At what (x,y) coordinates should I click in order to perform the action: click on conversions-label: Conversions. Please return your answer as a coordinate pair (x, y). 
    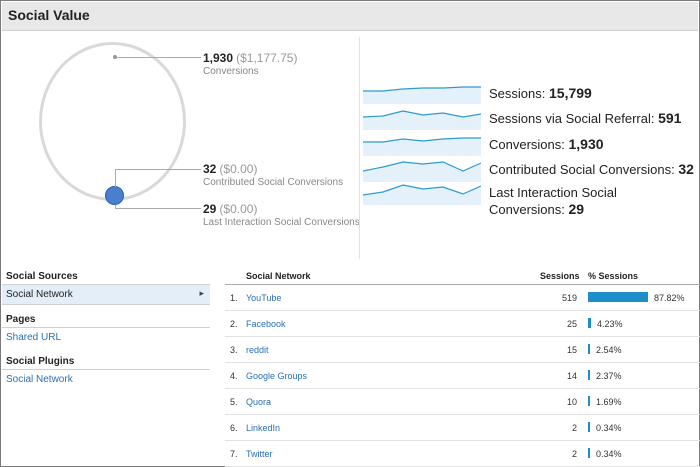
    Looking at the image, I should click on (231, 71).